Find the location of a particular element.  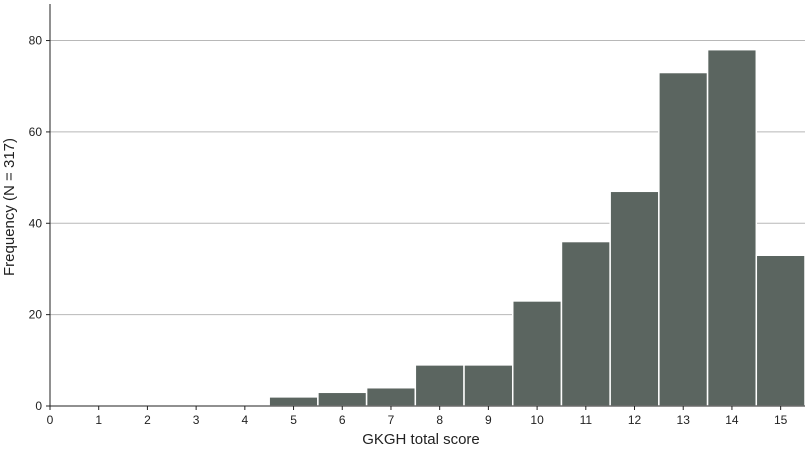

x-tick-label: 12 is located at coordinates (635, 420).